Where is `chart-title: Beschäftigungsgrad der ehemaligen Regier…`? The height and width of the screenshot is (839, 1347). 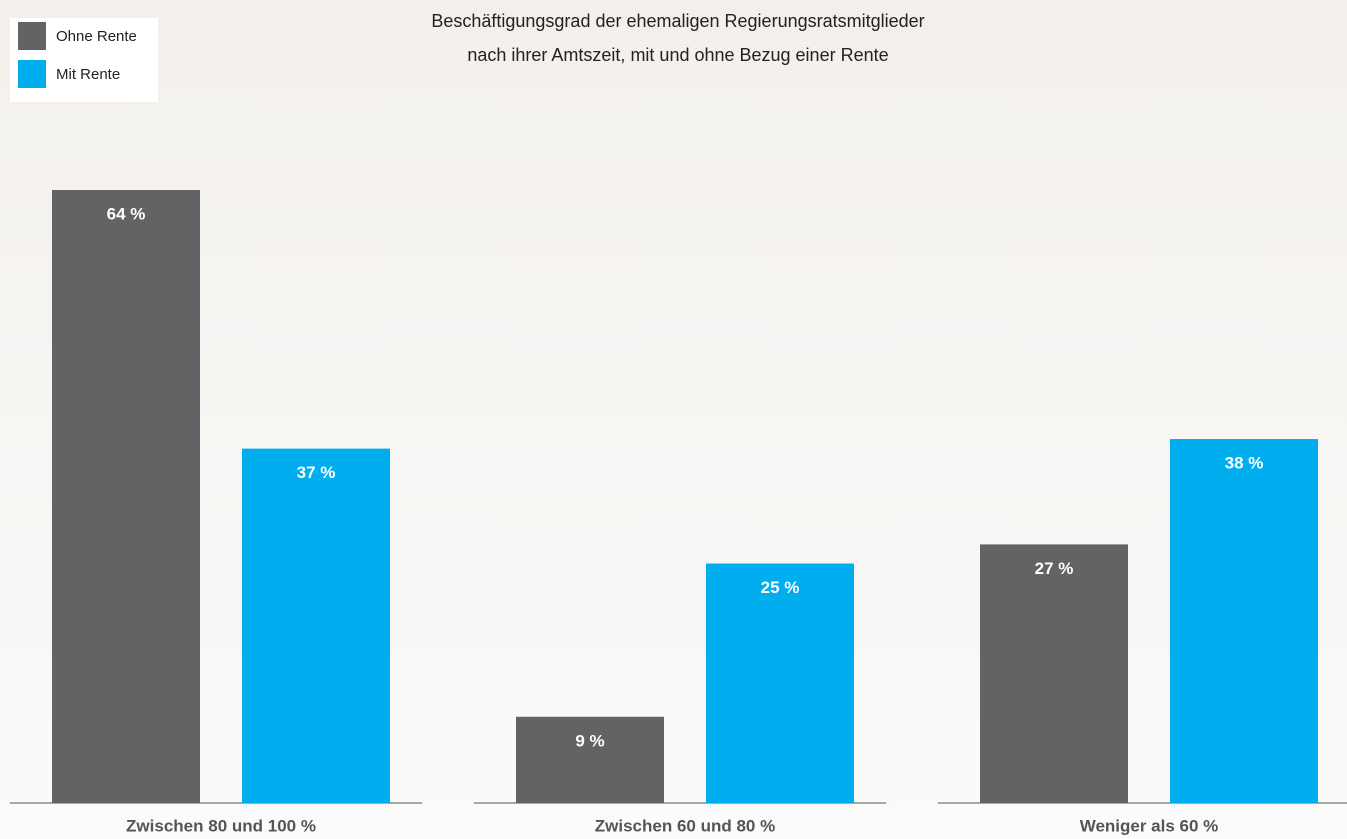
chart-title: Beschäftigungsgrad der ehemaligen Regier… is located at coordinates (677, 21).